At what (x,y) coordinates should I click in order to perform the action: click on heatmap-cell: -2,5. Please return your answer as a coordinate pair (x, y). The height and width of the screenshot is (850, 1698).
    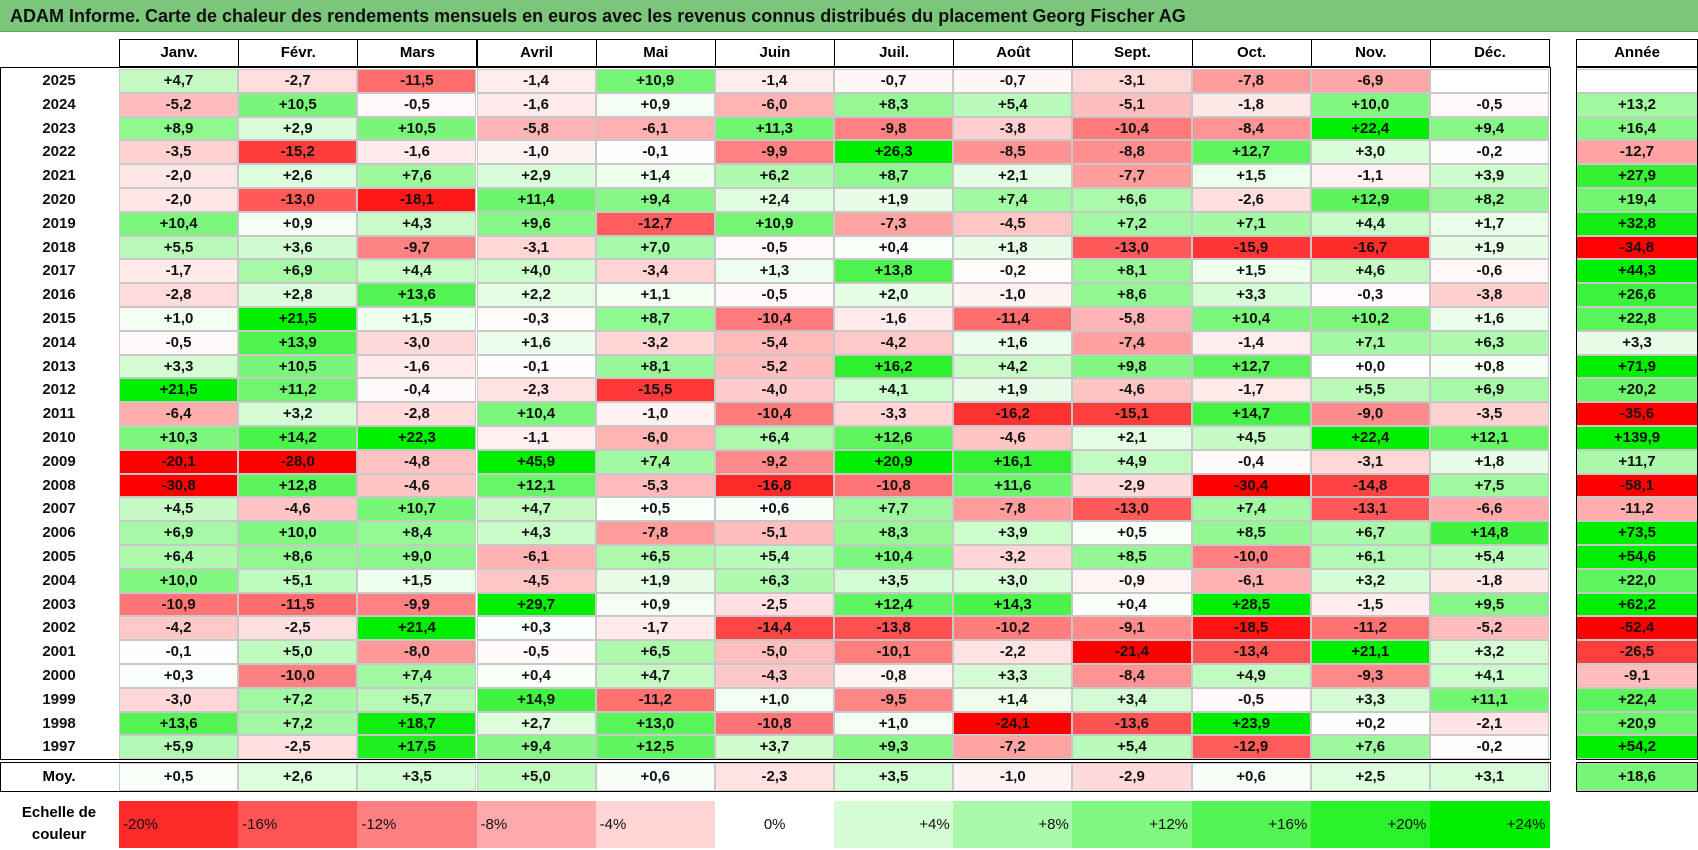
    Looking at the image, I should click on (298, 628).